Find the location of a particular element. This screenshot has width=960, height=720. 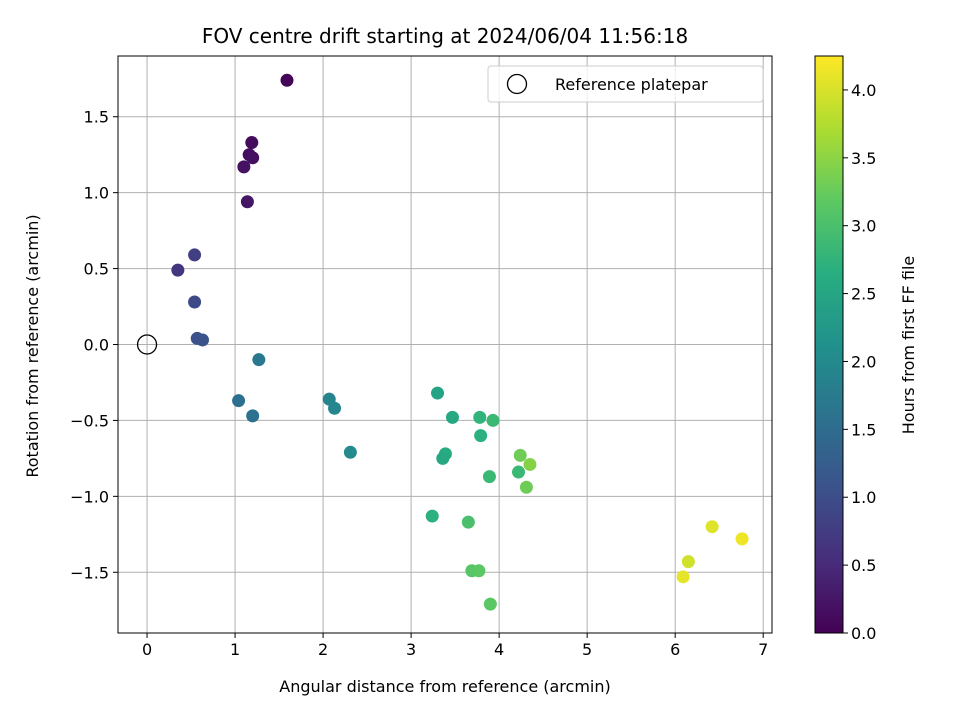

y-tick-label: 1.5 is located at coordinates (96, 117).